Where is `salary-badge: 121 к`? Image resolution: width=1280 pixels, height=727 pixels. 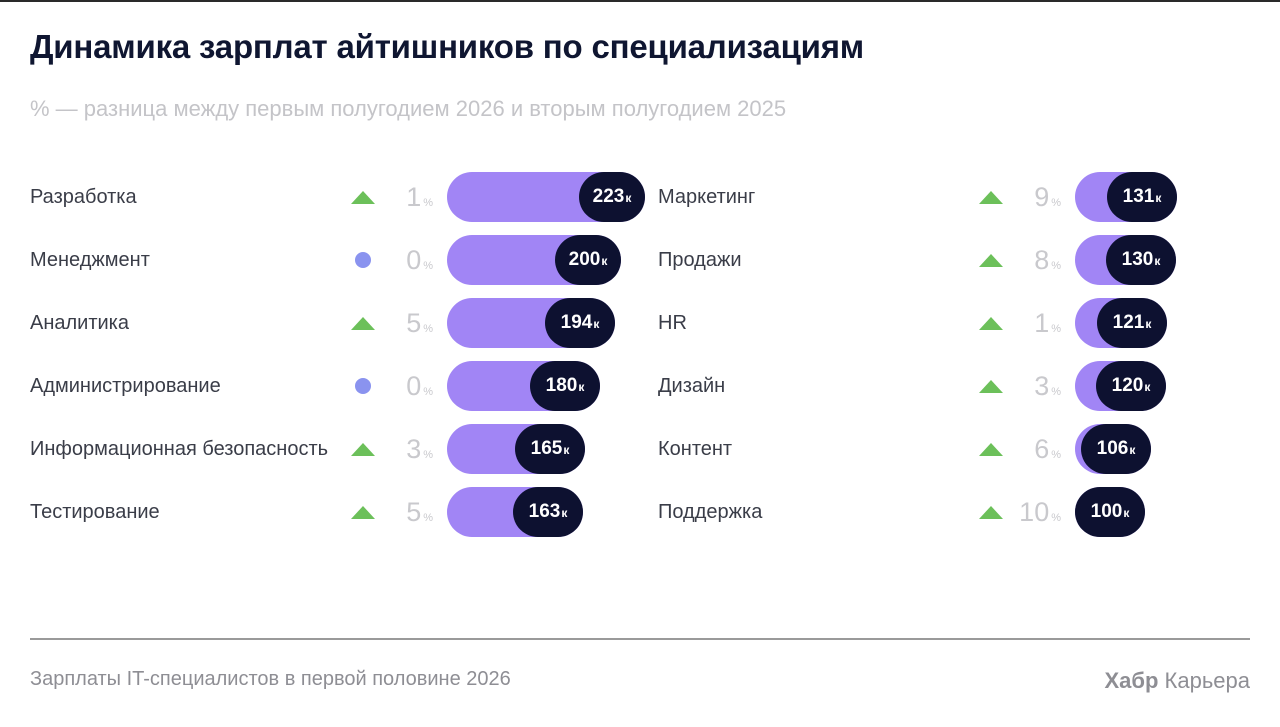
salary-badge: 121 к is located at coordinates (1132, 323).